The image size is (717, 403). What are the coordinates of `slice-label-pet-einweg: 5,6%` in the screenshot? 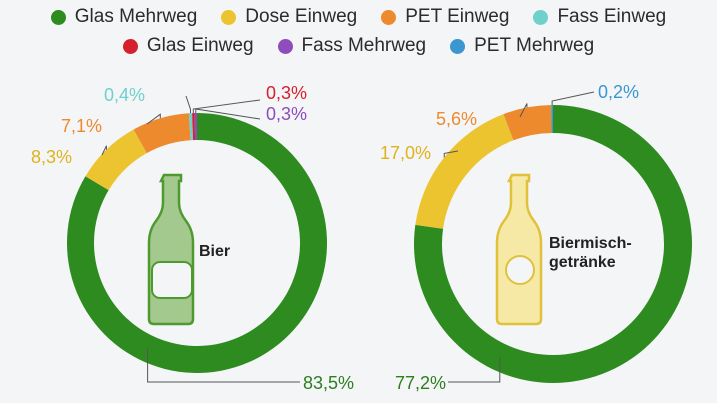 It's located at (456, 119).